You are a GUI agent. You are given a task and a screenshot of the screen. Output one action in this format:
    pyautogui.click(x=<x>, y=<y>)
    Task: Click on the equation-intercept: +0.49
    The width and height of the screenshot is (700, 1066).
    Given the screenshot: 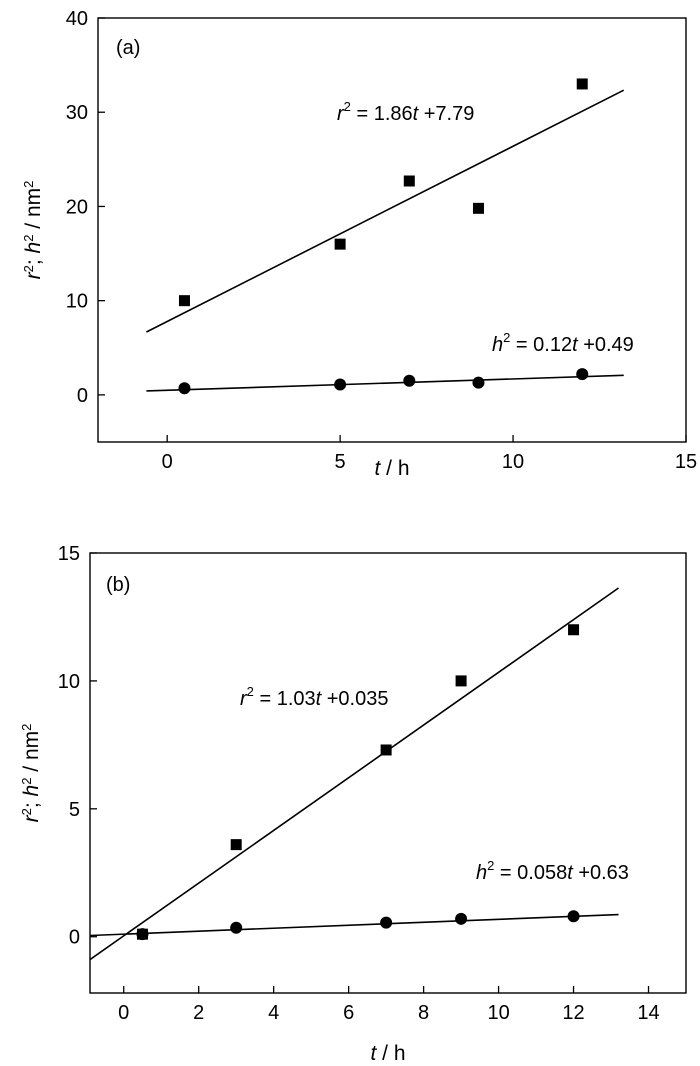 What is the action you would take?
    pyautogui.click(x=606, y=345)
    